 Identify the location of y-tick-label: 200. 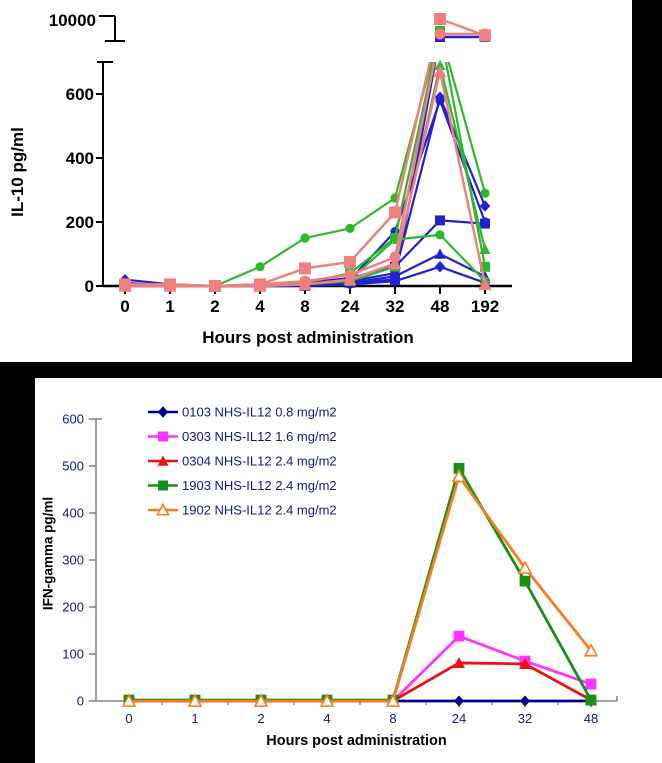
(80, 222).